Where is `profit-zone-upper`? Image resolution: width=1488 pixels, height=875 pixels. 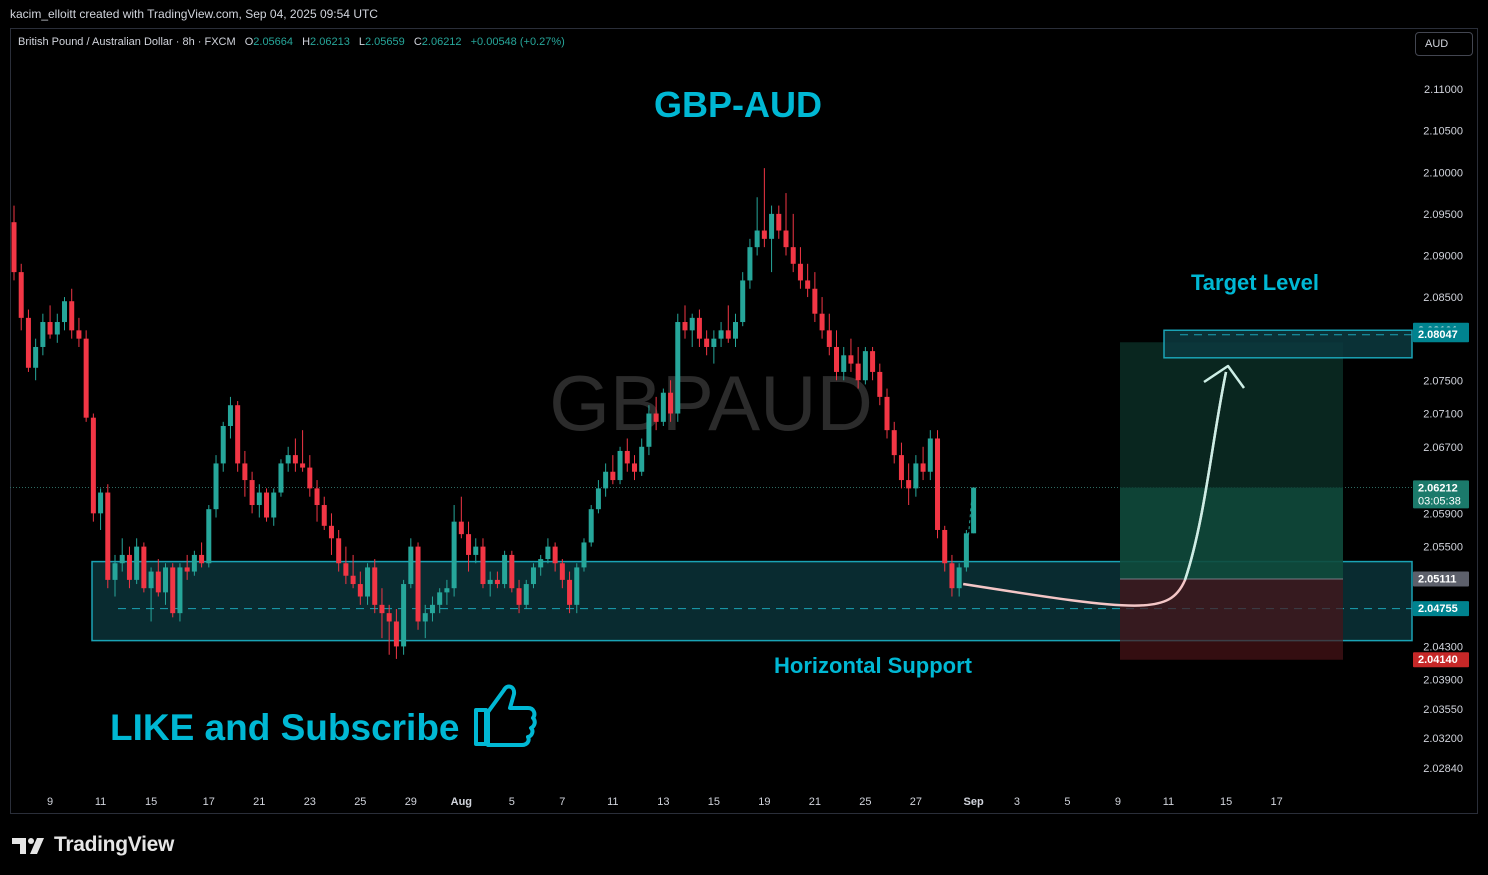
profit-zone-upper is located at coordinates (1231, 415).